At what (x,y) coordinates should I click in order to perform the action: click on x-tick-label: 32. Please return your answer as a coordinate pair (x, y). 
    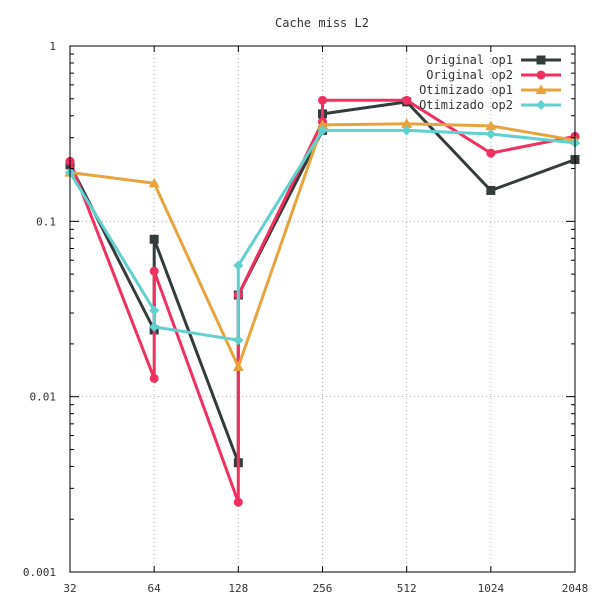
    Looking at the image, I should click on (69, 588).